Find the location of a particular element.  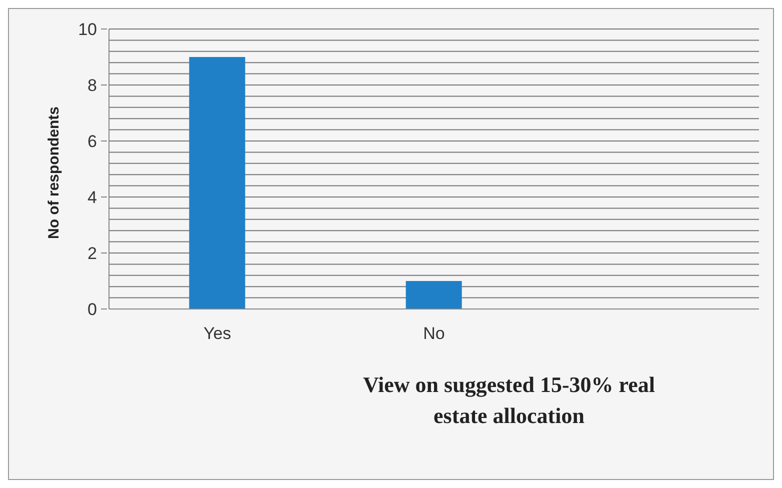

x-tick-label: Yes is located at coordinates (217, 334).